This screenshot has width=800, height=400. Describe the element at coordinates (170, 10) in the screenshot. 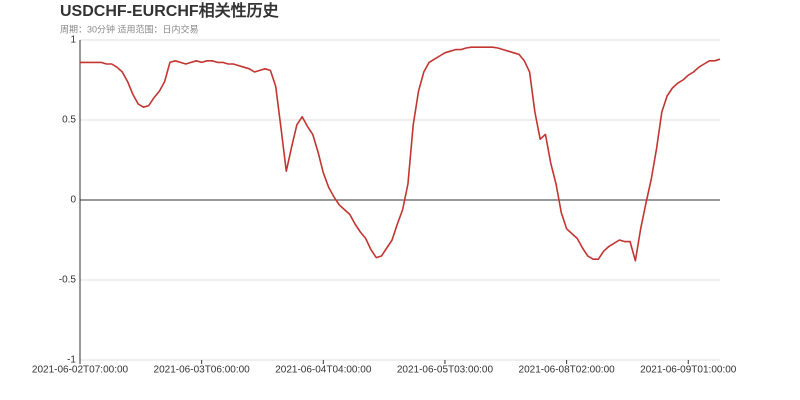

I see `chart-title: USDCHF-EURCHF相关性历史` at that location.